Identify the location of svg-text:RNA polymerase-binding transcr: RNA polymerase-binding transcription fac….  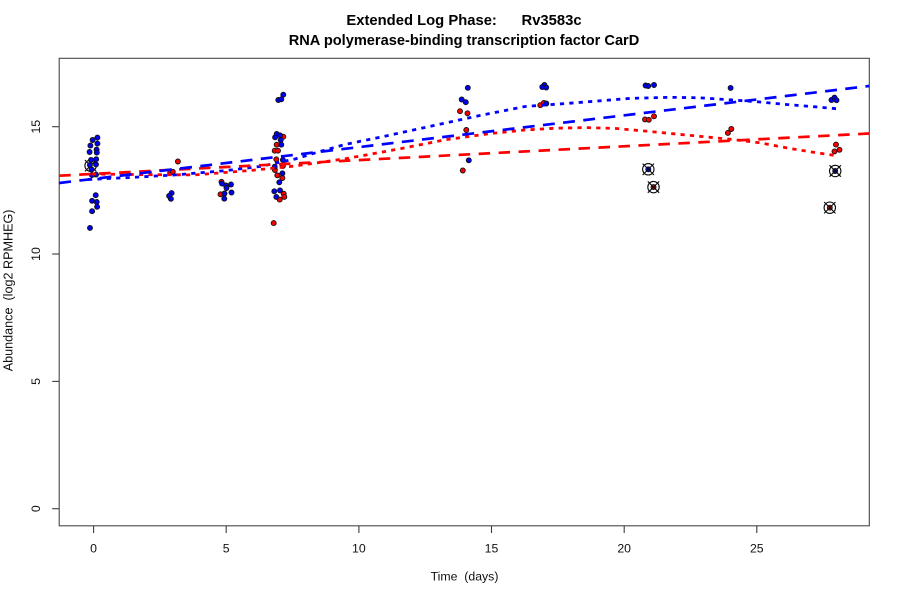
(464, 41).